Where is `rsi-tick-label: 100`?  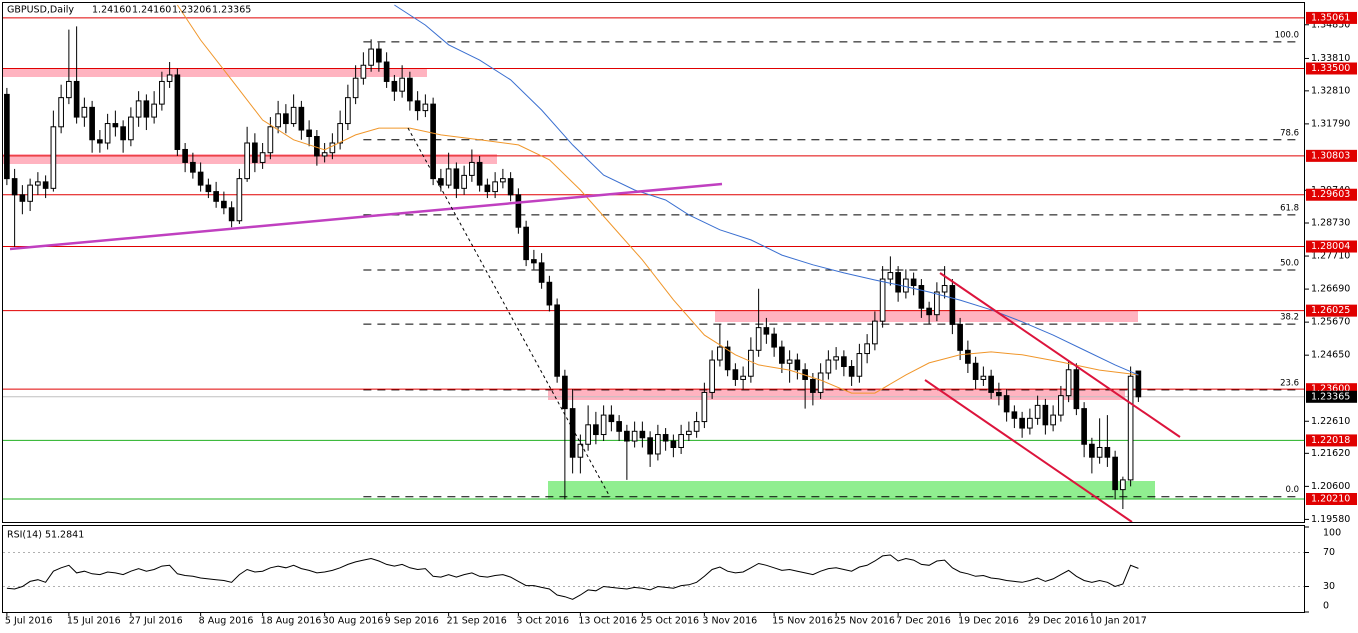 rsi-tick-label: 100 is located at coordinates (1332, 533).